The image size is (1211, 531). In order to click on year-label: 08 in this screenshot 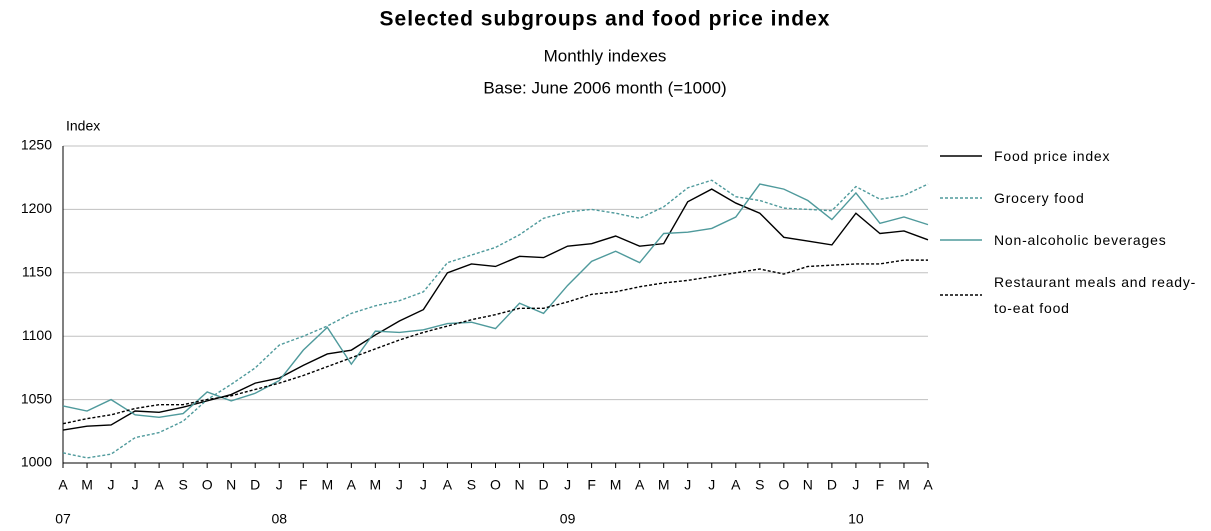, I will do `click(279, 519)`.